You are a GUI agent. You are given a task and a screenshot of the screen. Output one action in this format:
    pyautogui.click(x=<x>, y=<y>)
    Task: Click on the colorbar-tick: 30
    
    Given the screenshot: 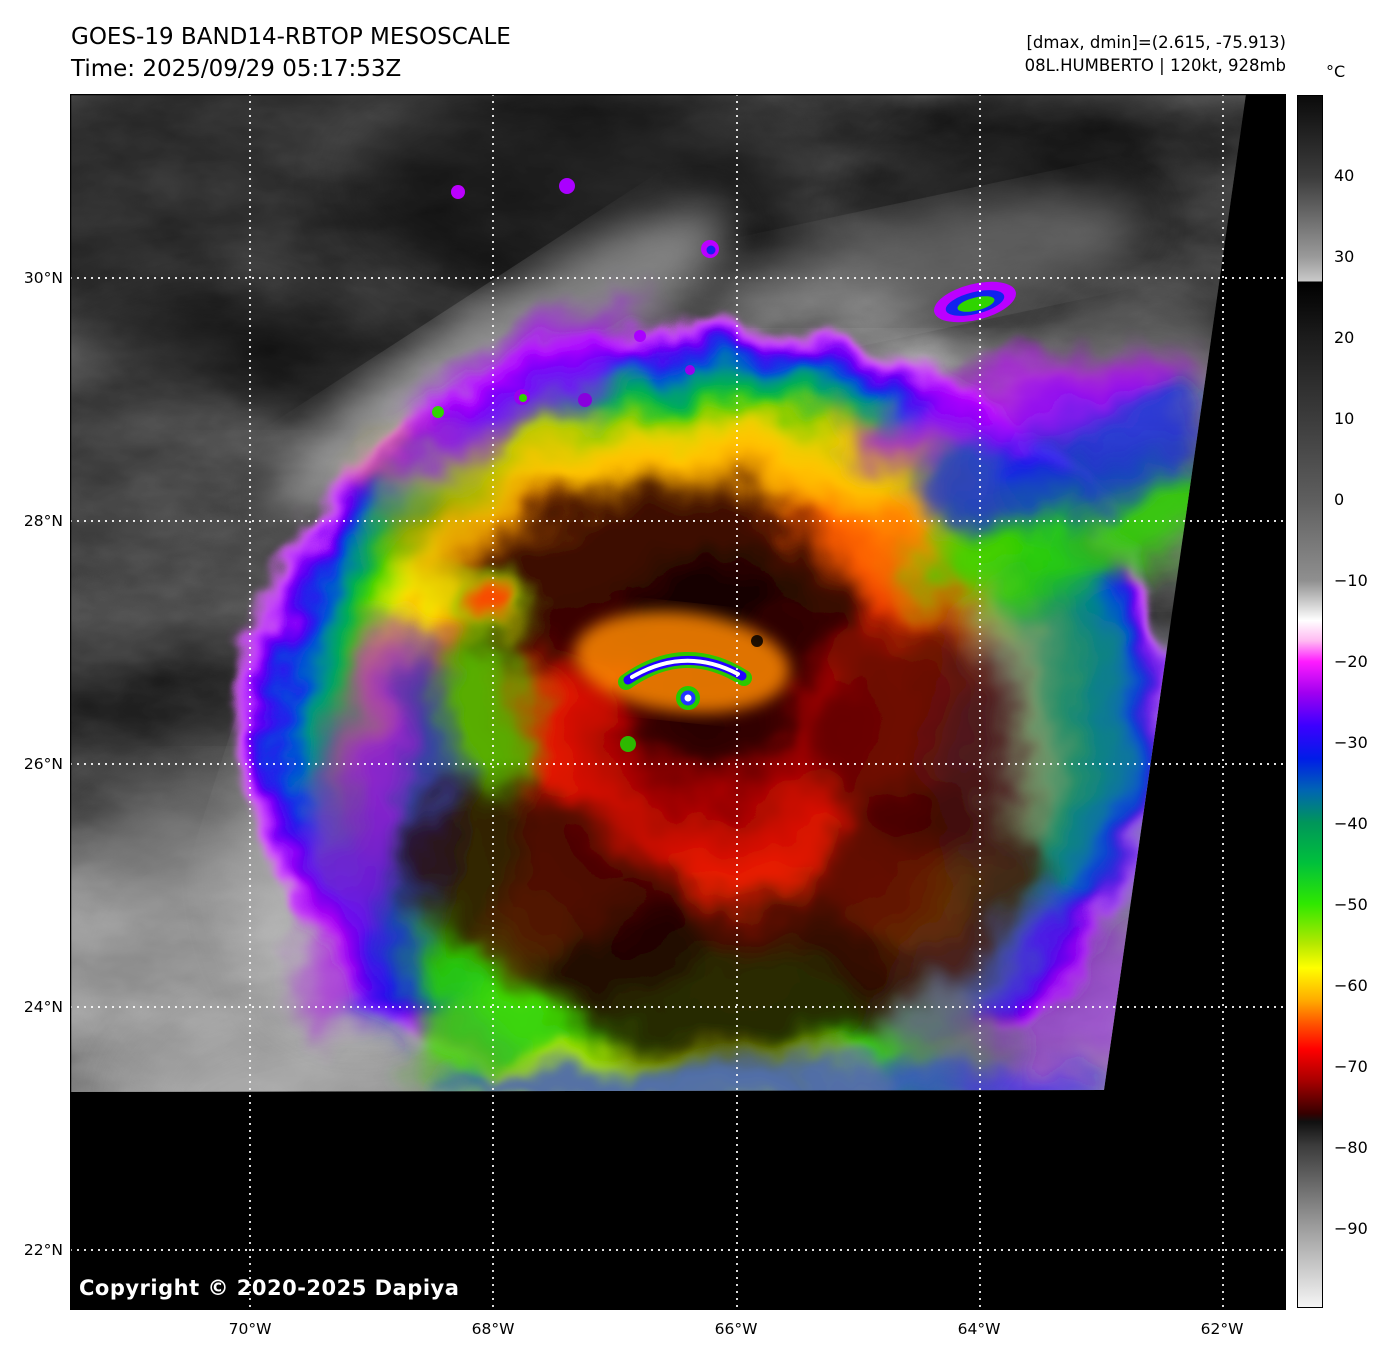 What is the action you would take?
    pyautogui.click(x=1344, y=256)
    